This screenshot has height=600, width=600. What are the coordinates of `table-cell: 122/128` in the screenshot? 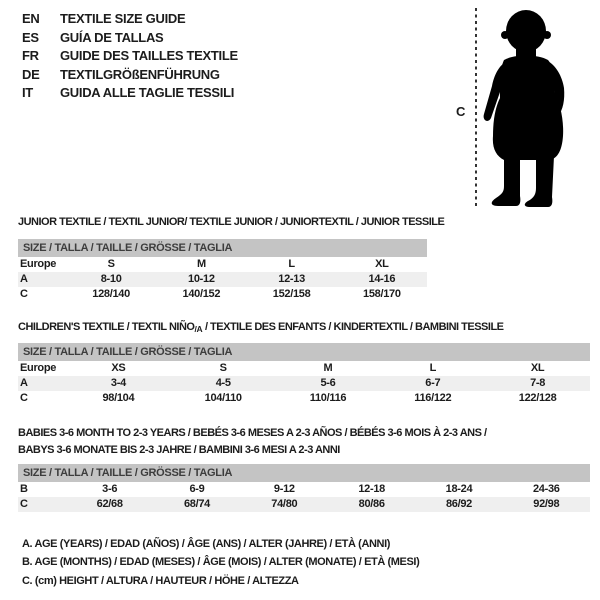 It's located at (537, 398).